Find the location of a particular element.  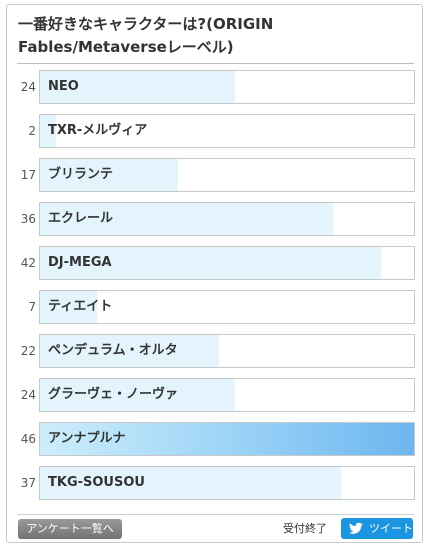

poll-option-row: 24 グラーヴェ・ノーヴァ is located at coordinates (215, 395).